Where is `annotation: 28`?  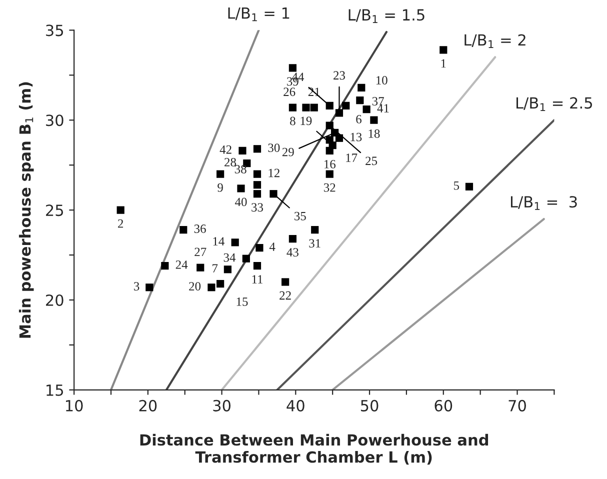 annotation: 28 is located at coordinates (230, 162).